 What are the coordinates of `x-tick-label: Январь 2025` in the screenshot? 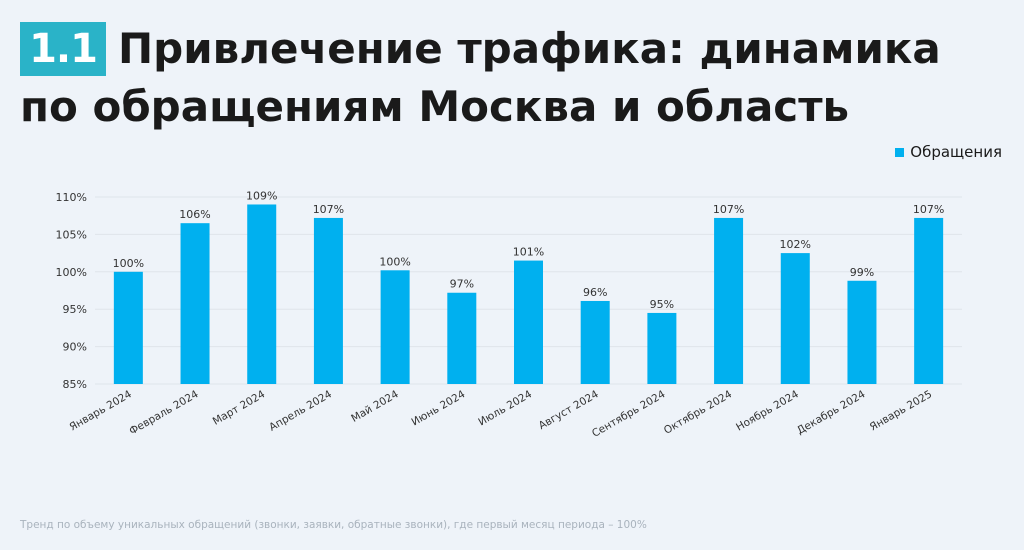 It's located at (901, 410).